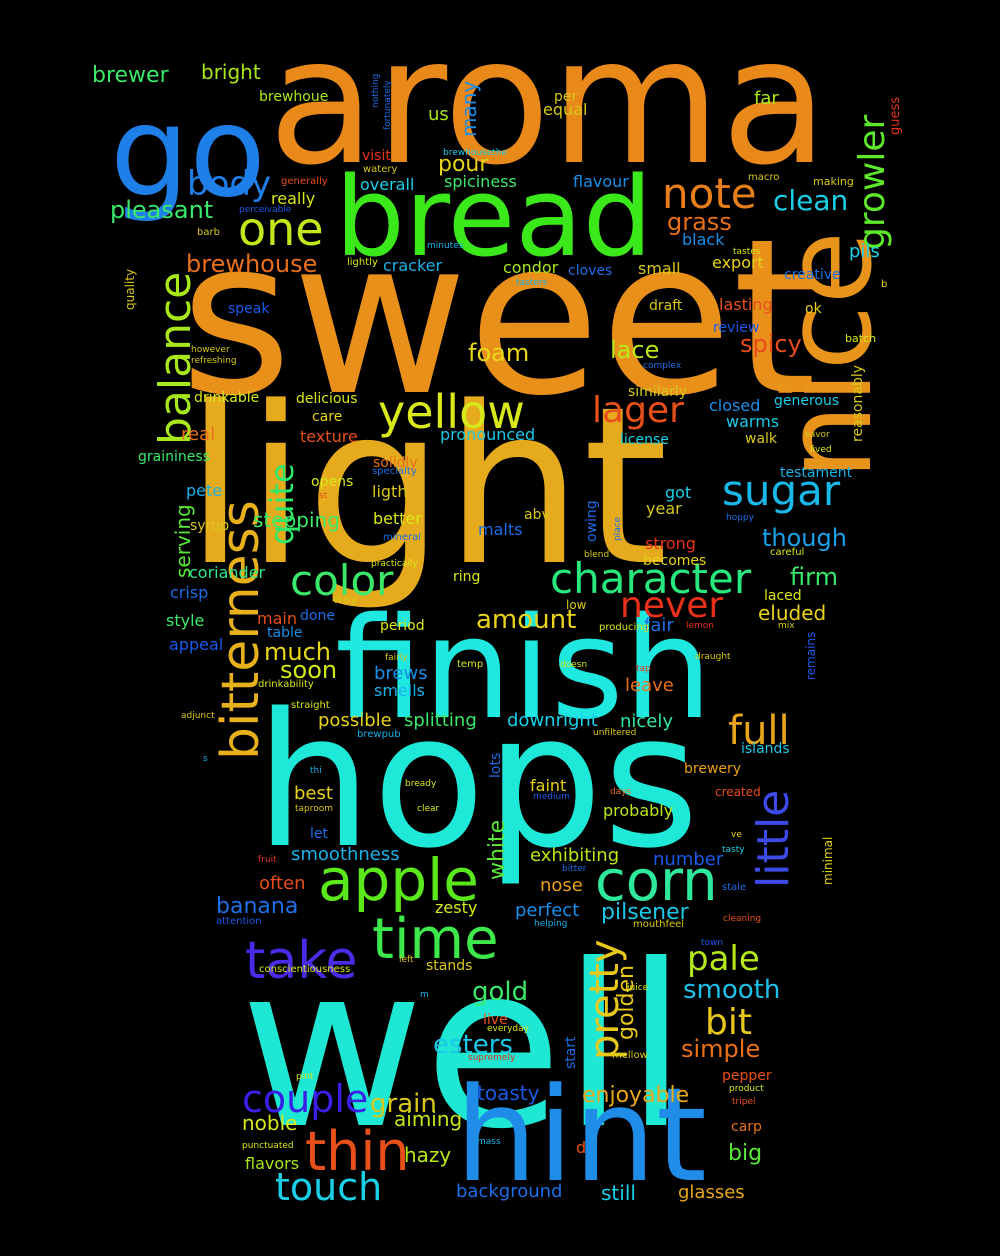 The image size is (1000, 1256). What do you see at coordinates (327, 399) in the screenshot?
I see `cloud-word-delicious: delicious` at bounding box center [327, 399].